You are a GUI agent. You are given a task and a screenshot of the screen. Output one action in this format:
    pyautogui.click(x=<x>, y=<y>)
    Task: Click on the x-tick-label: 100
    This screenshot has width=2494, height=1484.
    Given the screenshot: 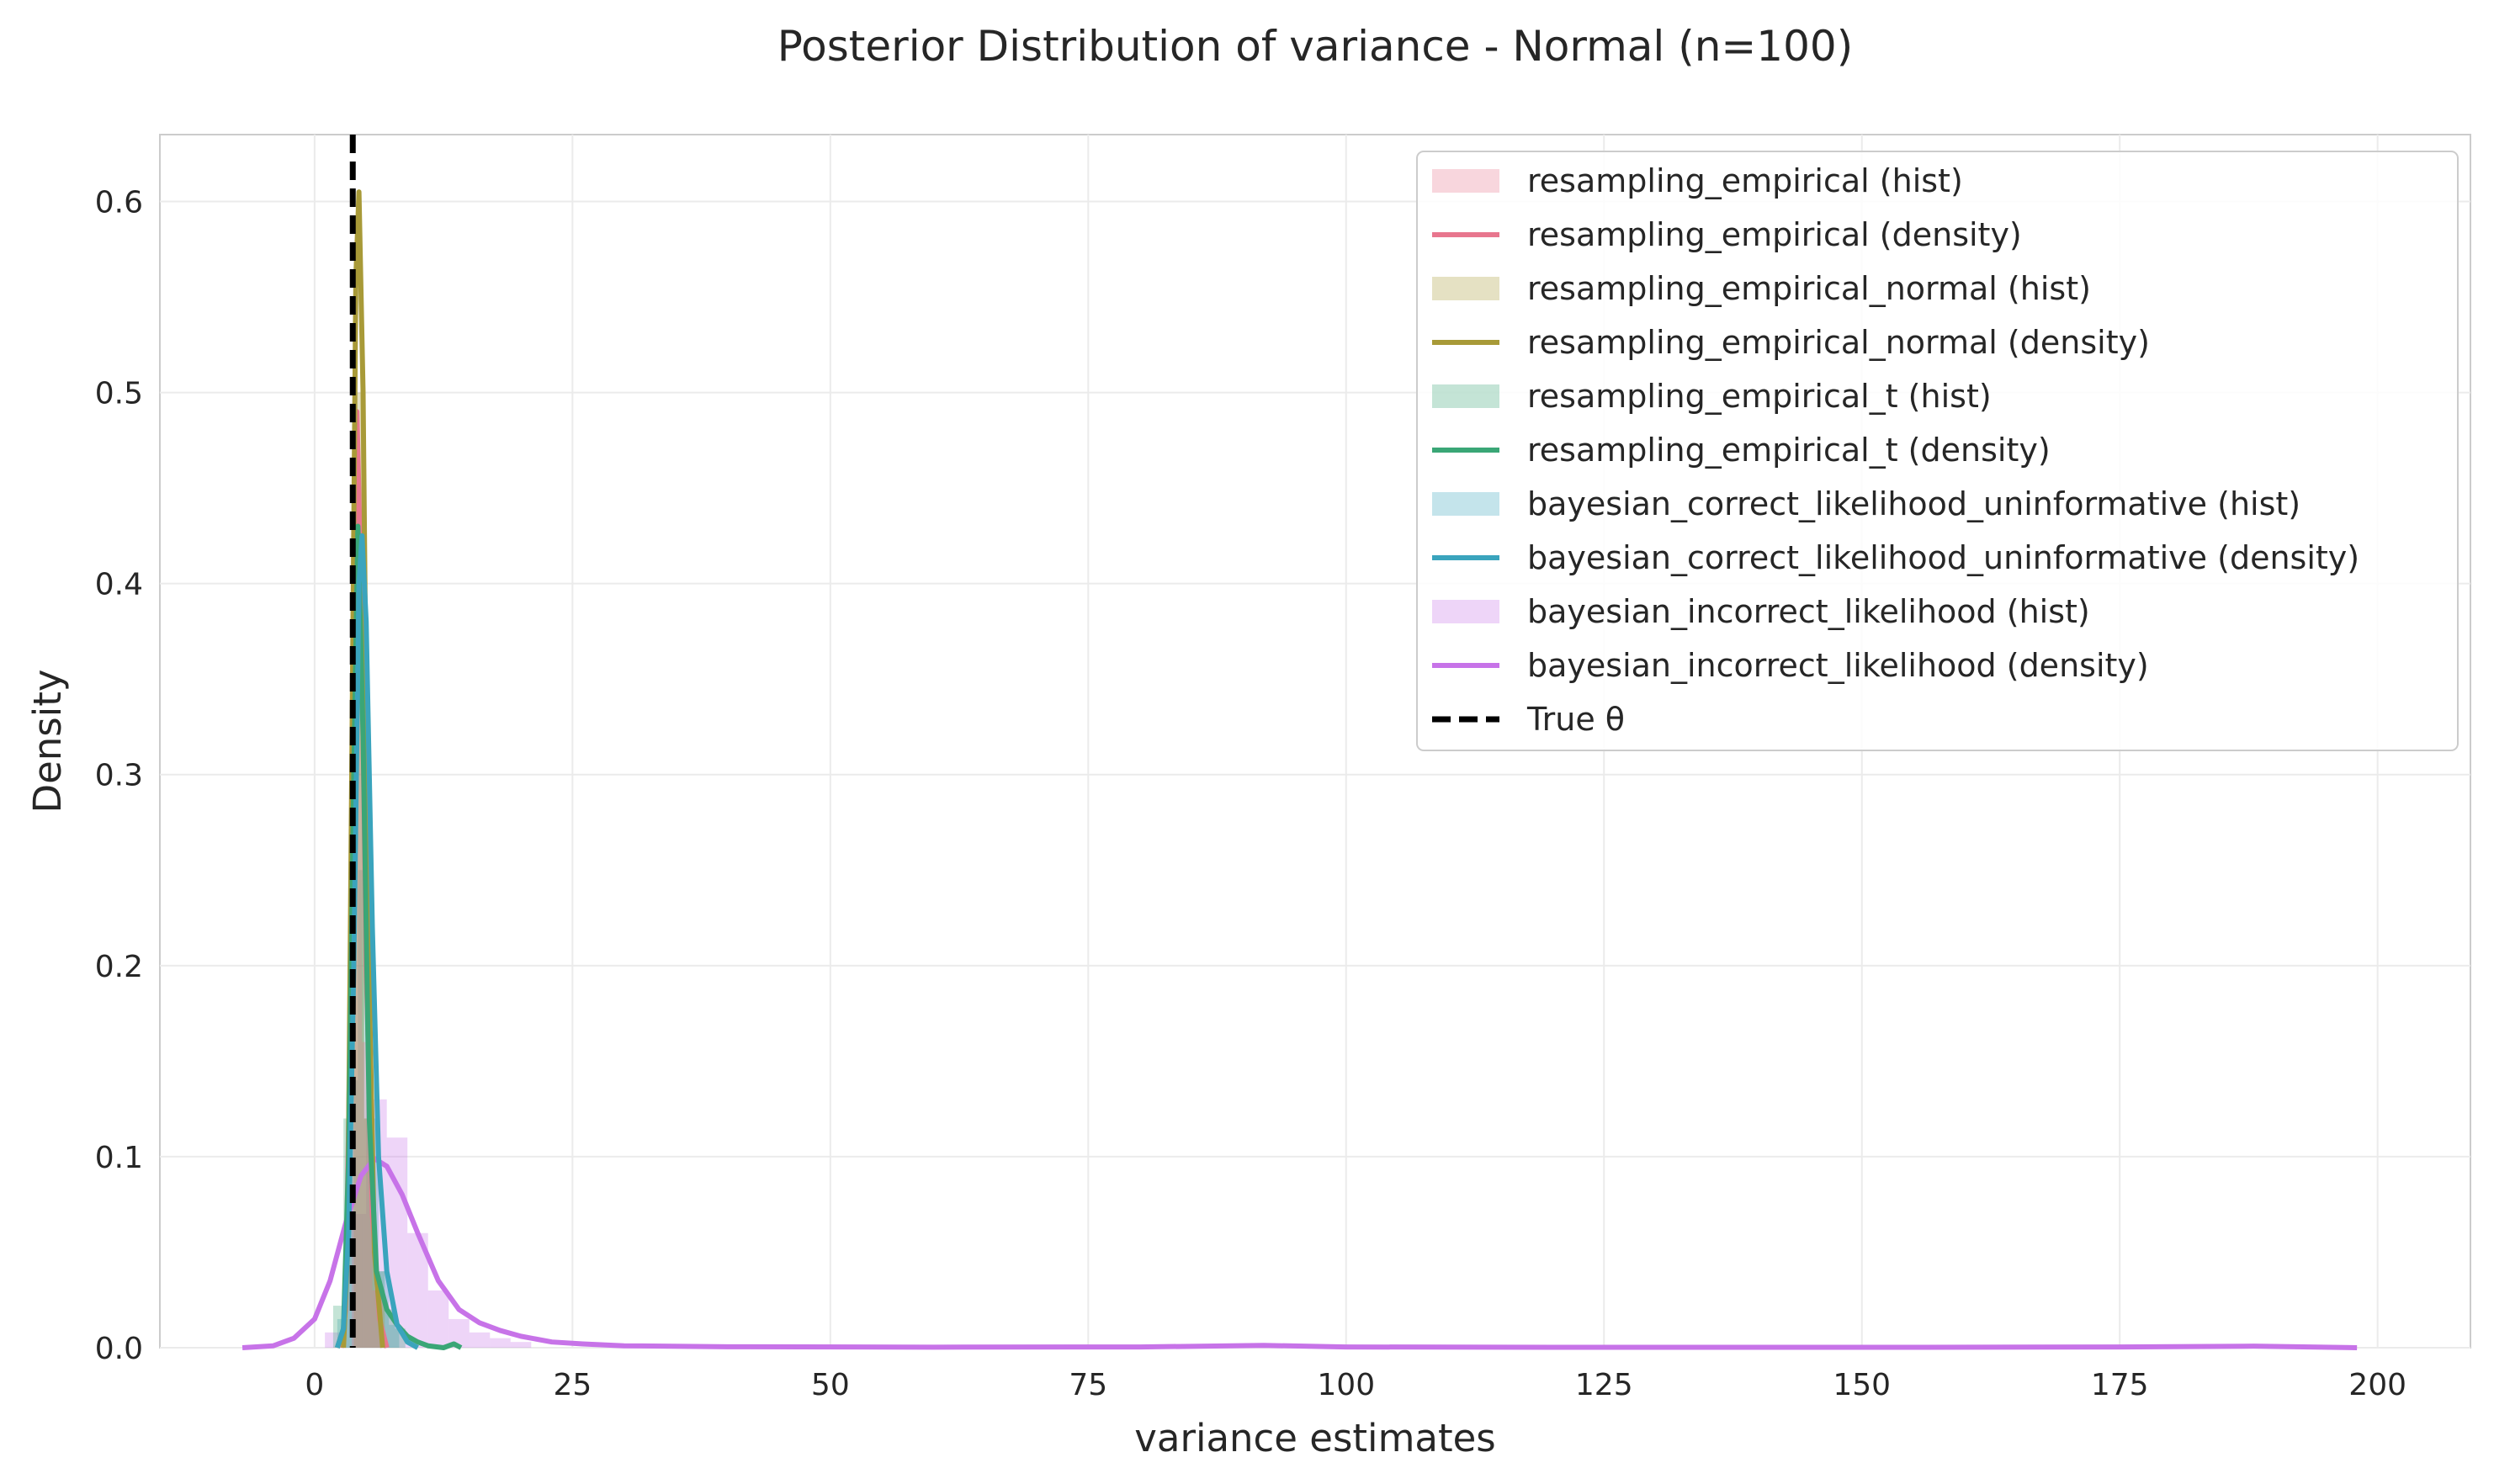 What is the action you would take?
    pyautogui.click(x=1346, y=1385)
    